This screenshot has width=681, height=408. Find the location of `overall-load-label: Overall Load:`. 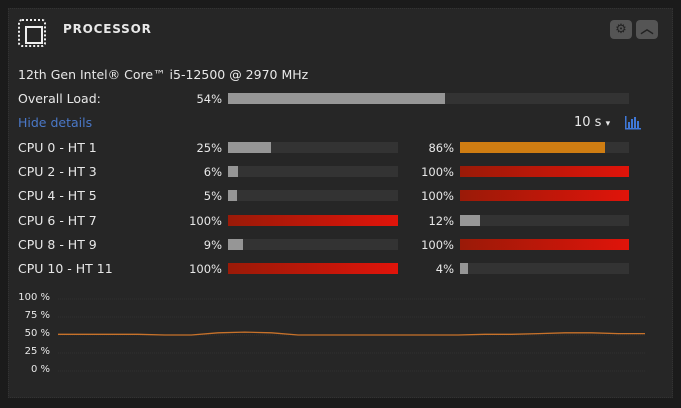

overall-load-label: Overall Load: is located at coordinates (59, 98).